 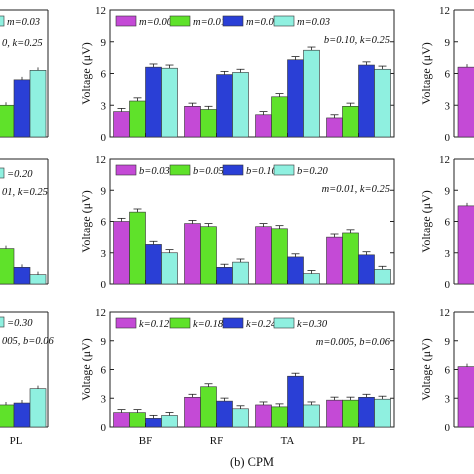 What do you see at coordinates (104, 399) in the screenshot?
I see `y-tick-label-2-1: 3` at bounding box center [104, 399].